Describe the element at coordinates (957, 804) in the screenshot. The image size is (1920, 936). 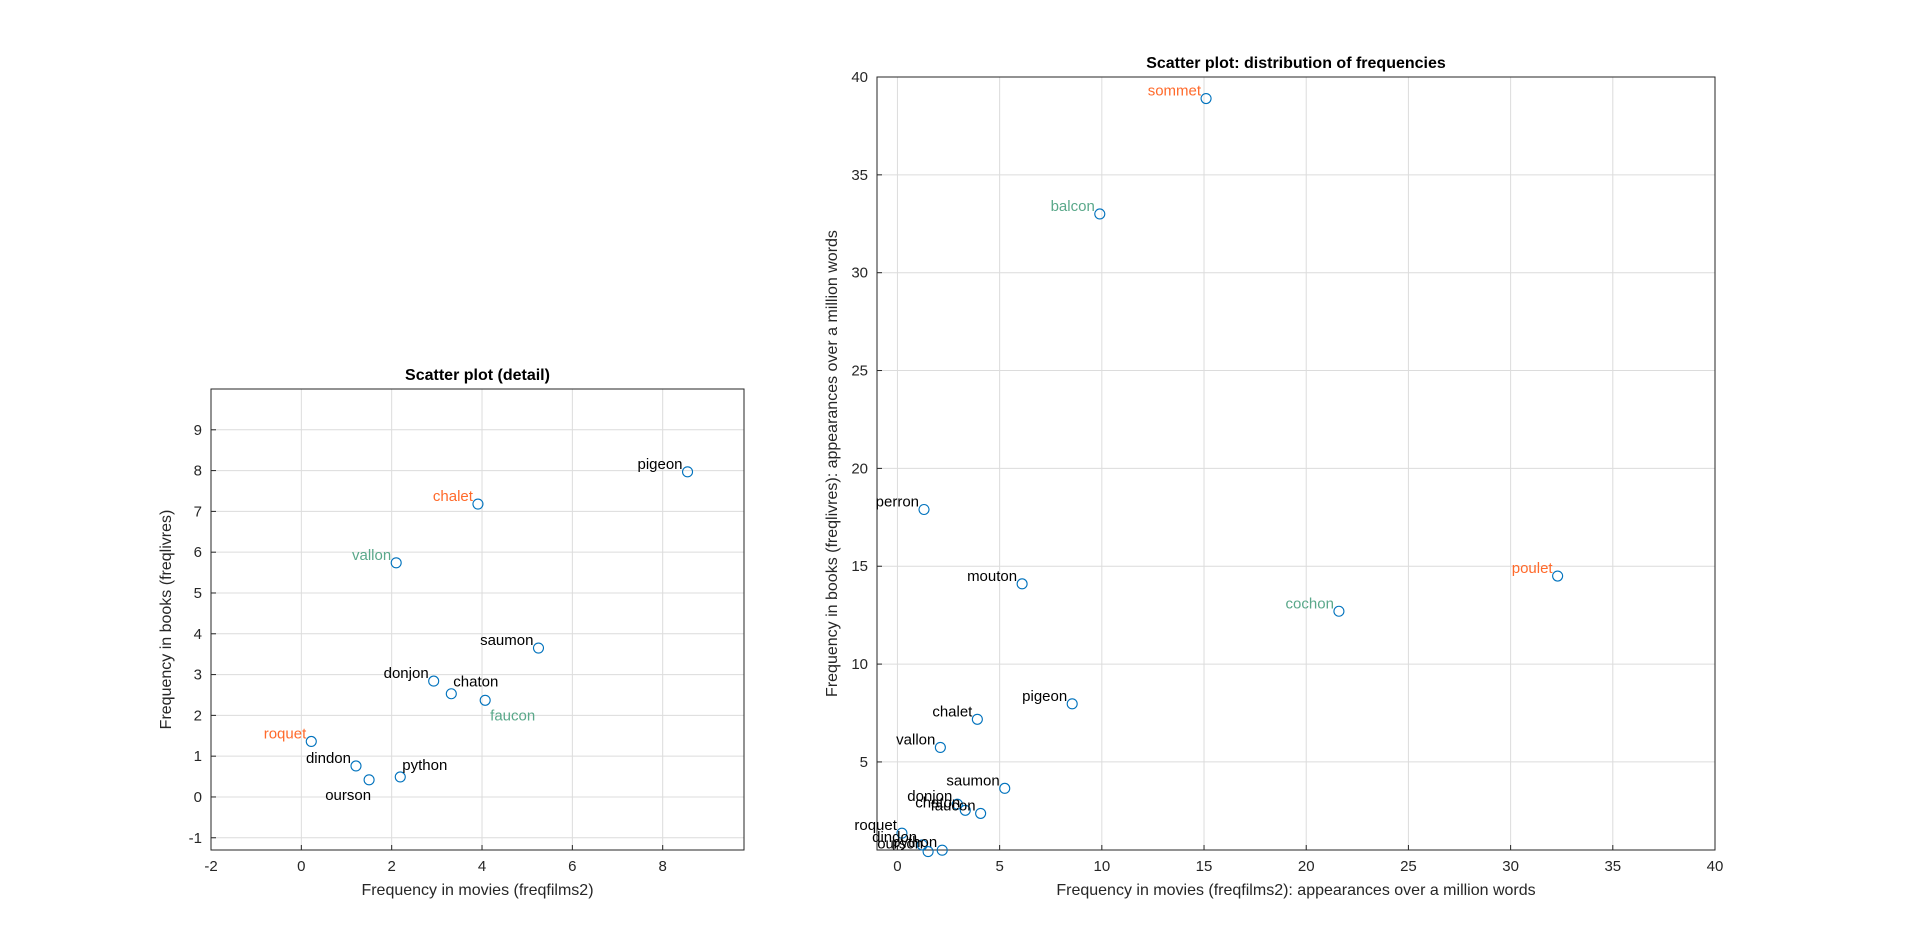
I see `data-point-donjon` at that location.